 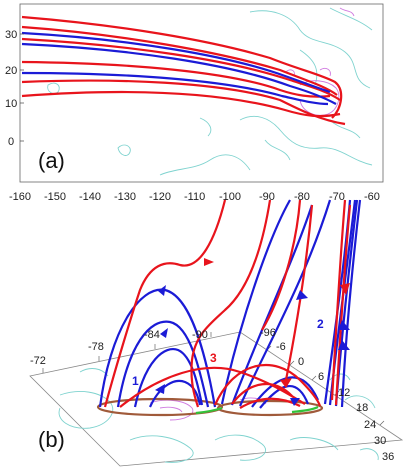 What do you see at coordinates (11, 104) in the screenshot?
I see `panel-a-y-tick: 10` at bounding box center [11, 104].